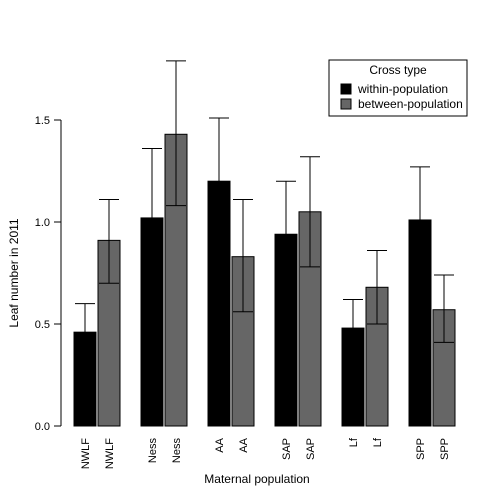 The height and width of the screenshot is (500, 500). I want to click on legend-label-between: between-population, so click(410, 104).